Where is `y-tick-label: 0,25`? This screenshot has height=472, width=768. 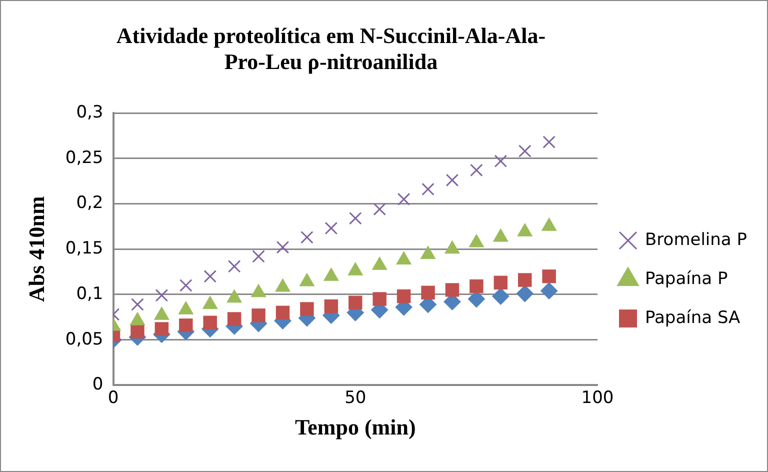 y-tick-label: 0,25 is located at coordinates (84, 158).